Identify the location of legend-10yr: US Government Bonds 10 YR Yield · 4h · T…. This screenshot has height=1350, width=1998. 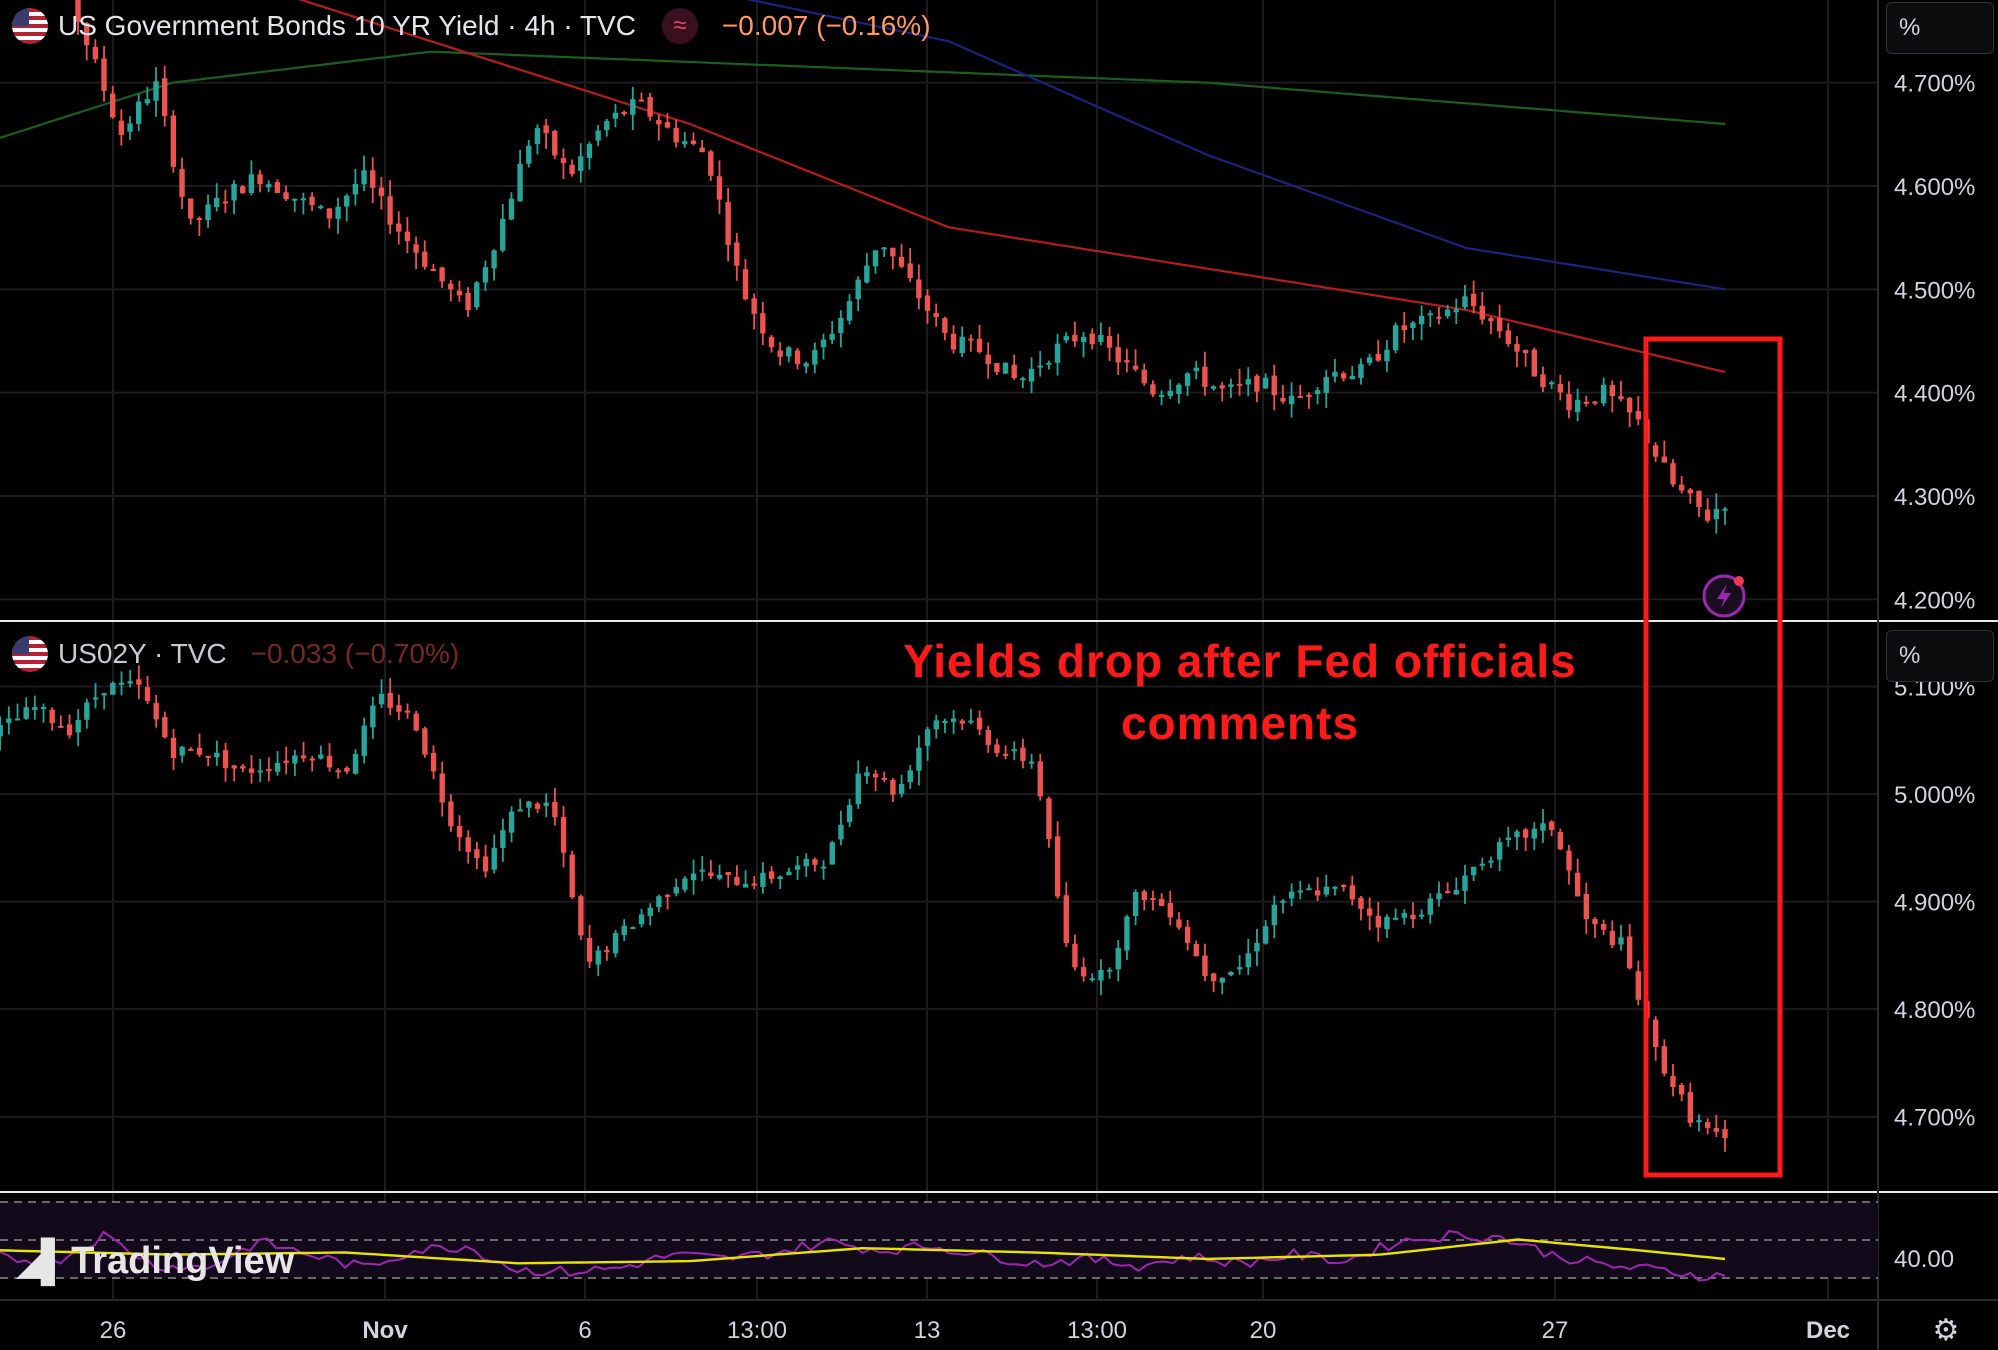
(471, 26).